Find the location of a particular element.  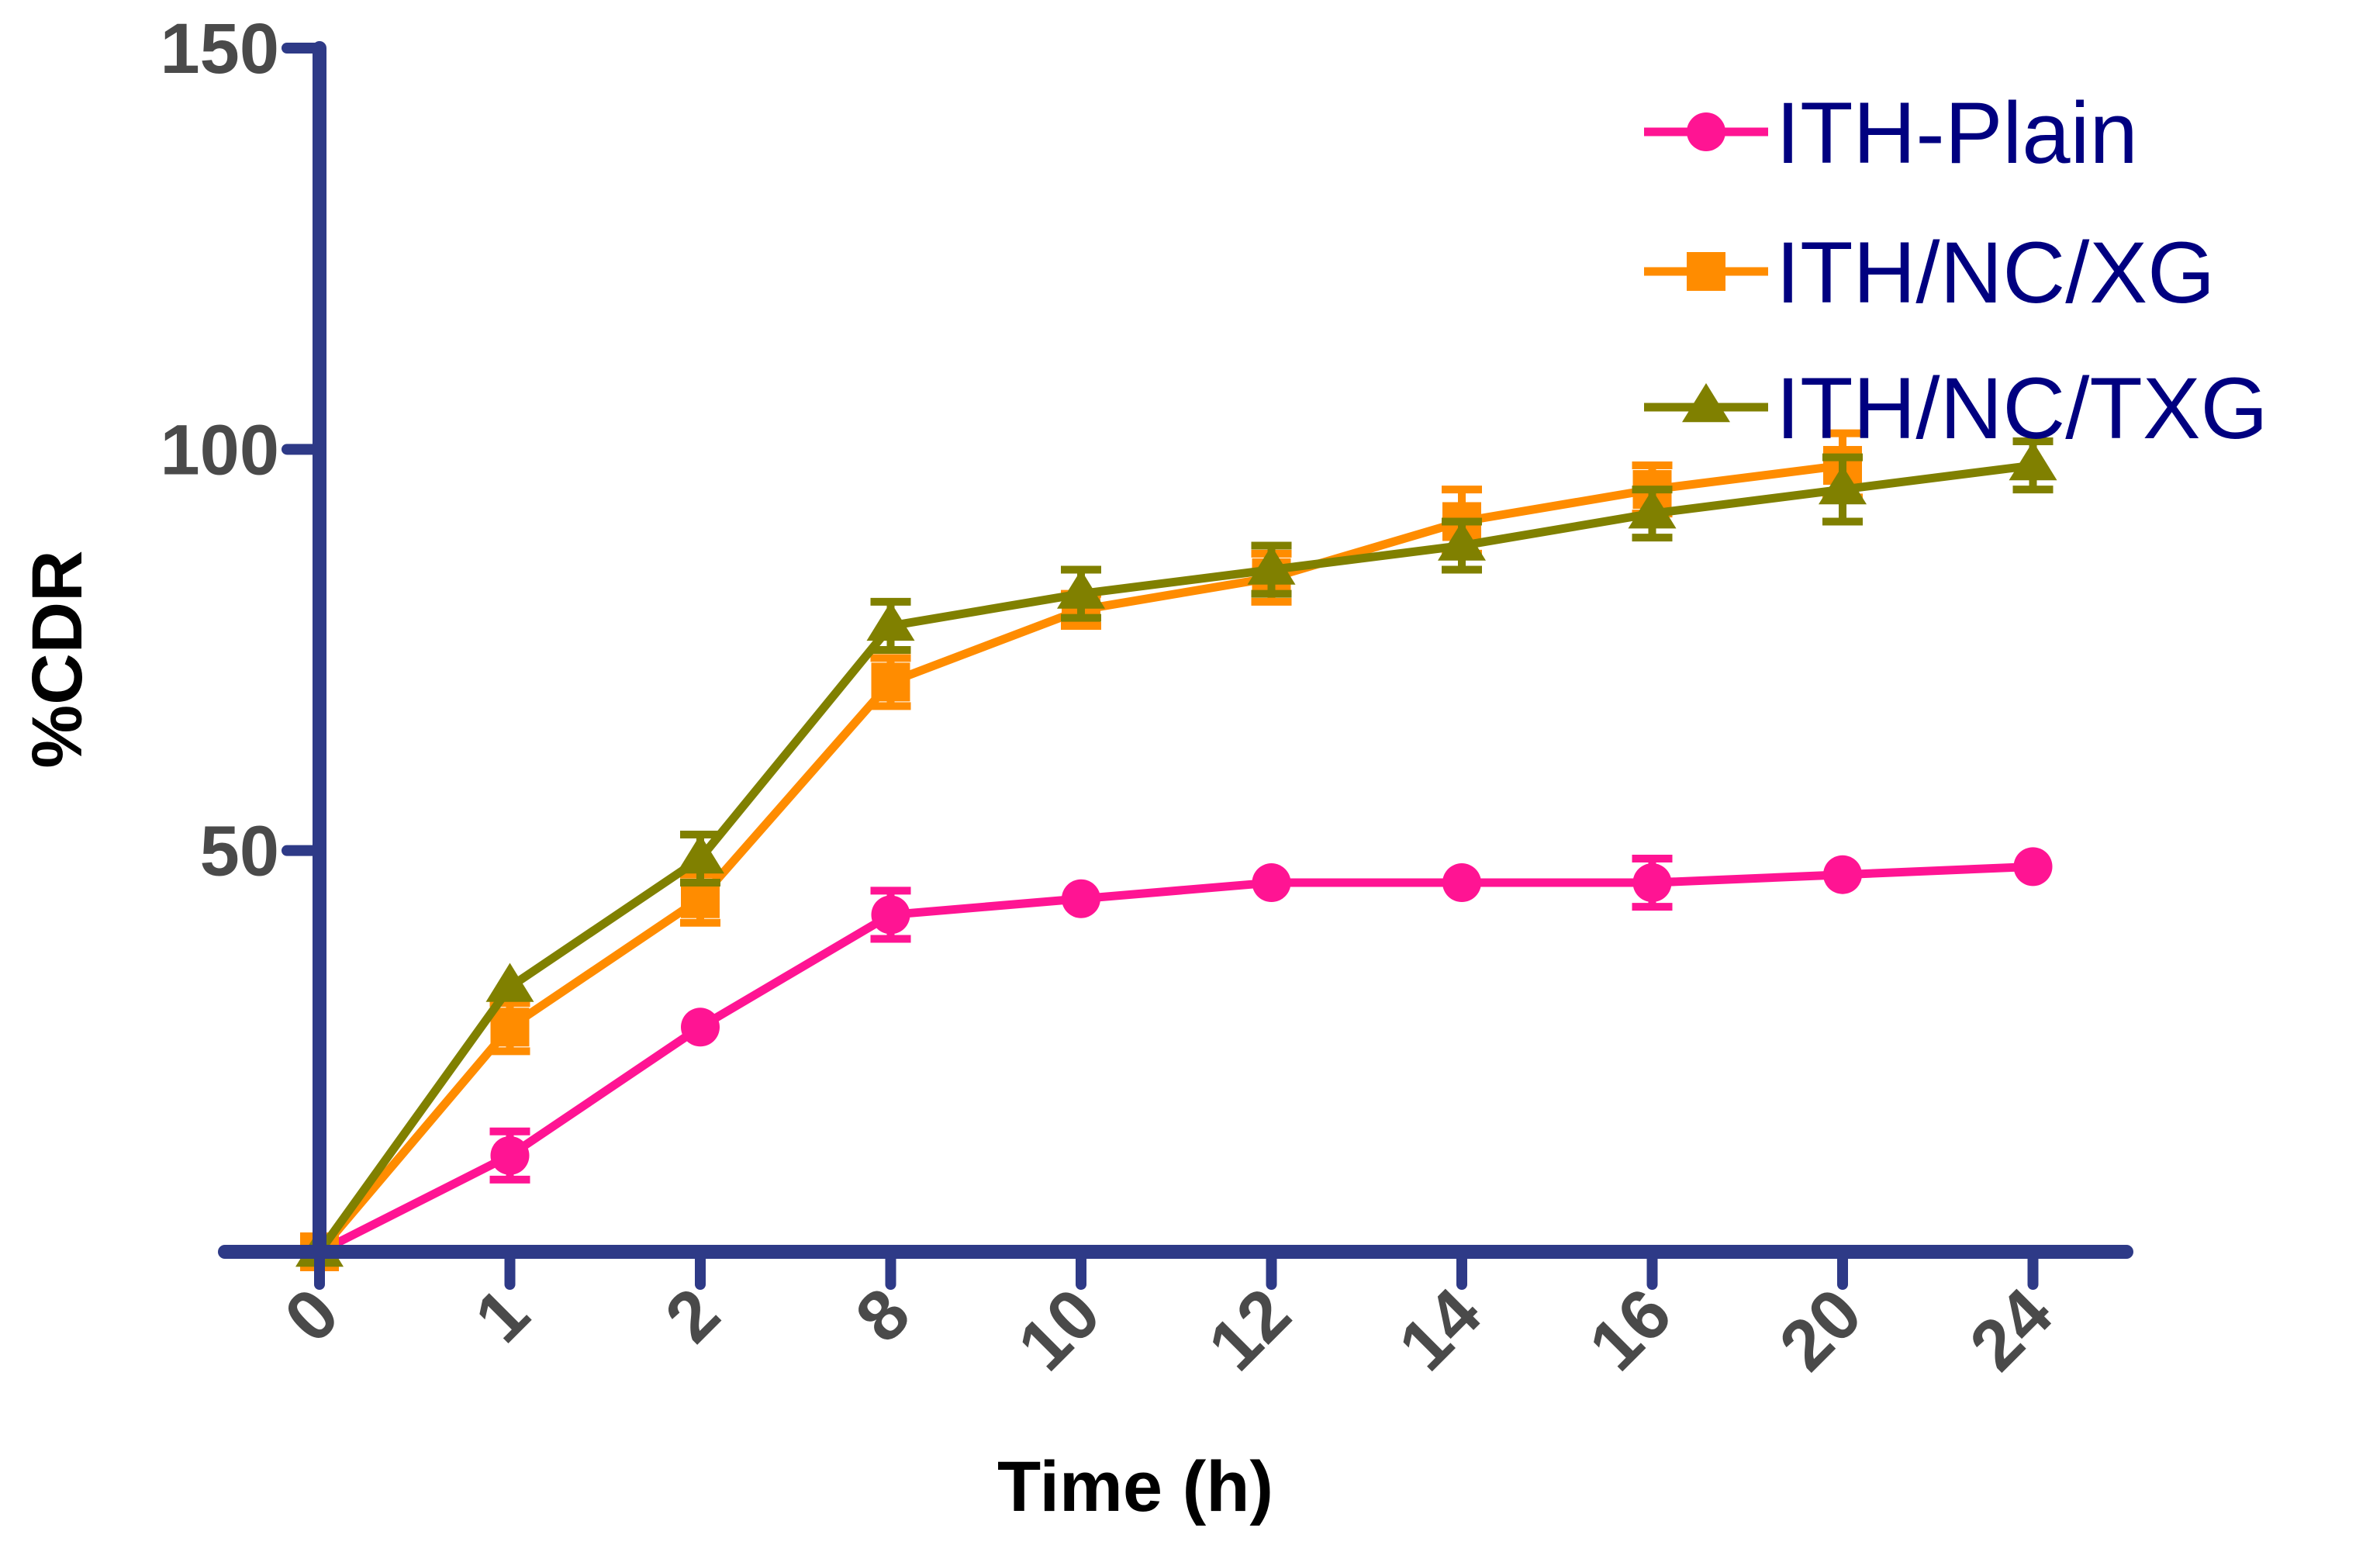

x-tick-label: 0 is located at coordinates (312, 1315).